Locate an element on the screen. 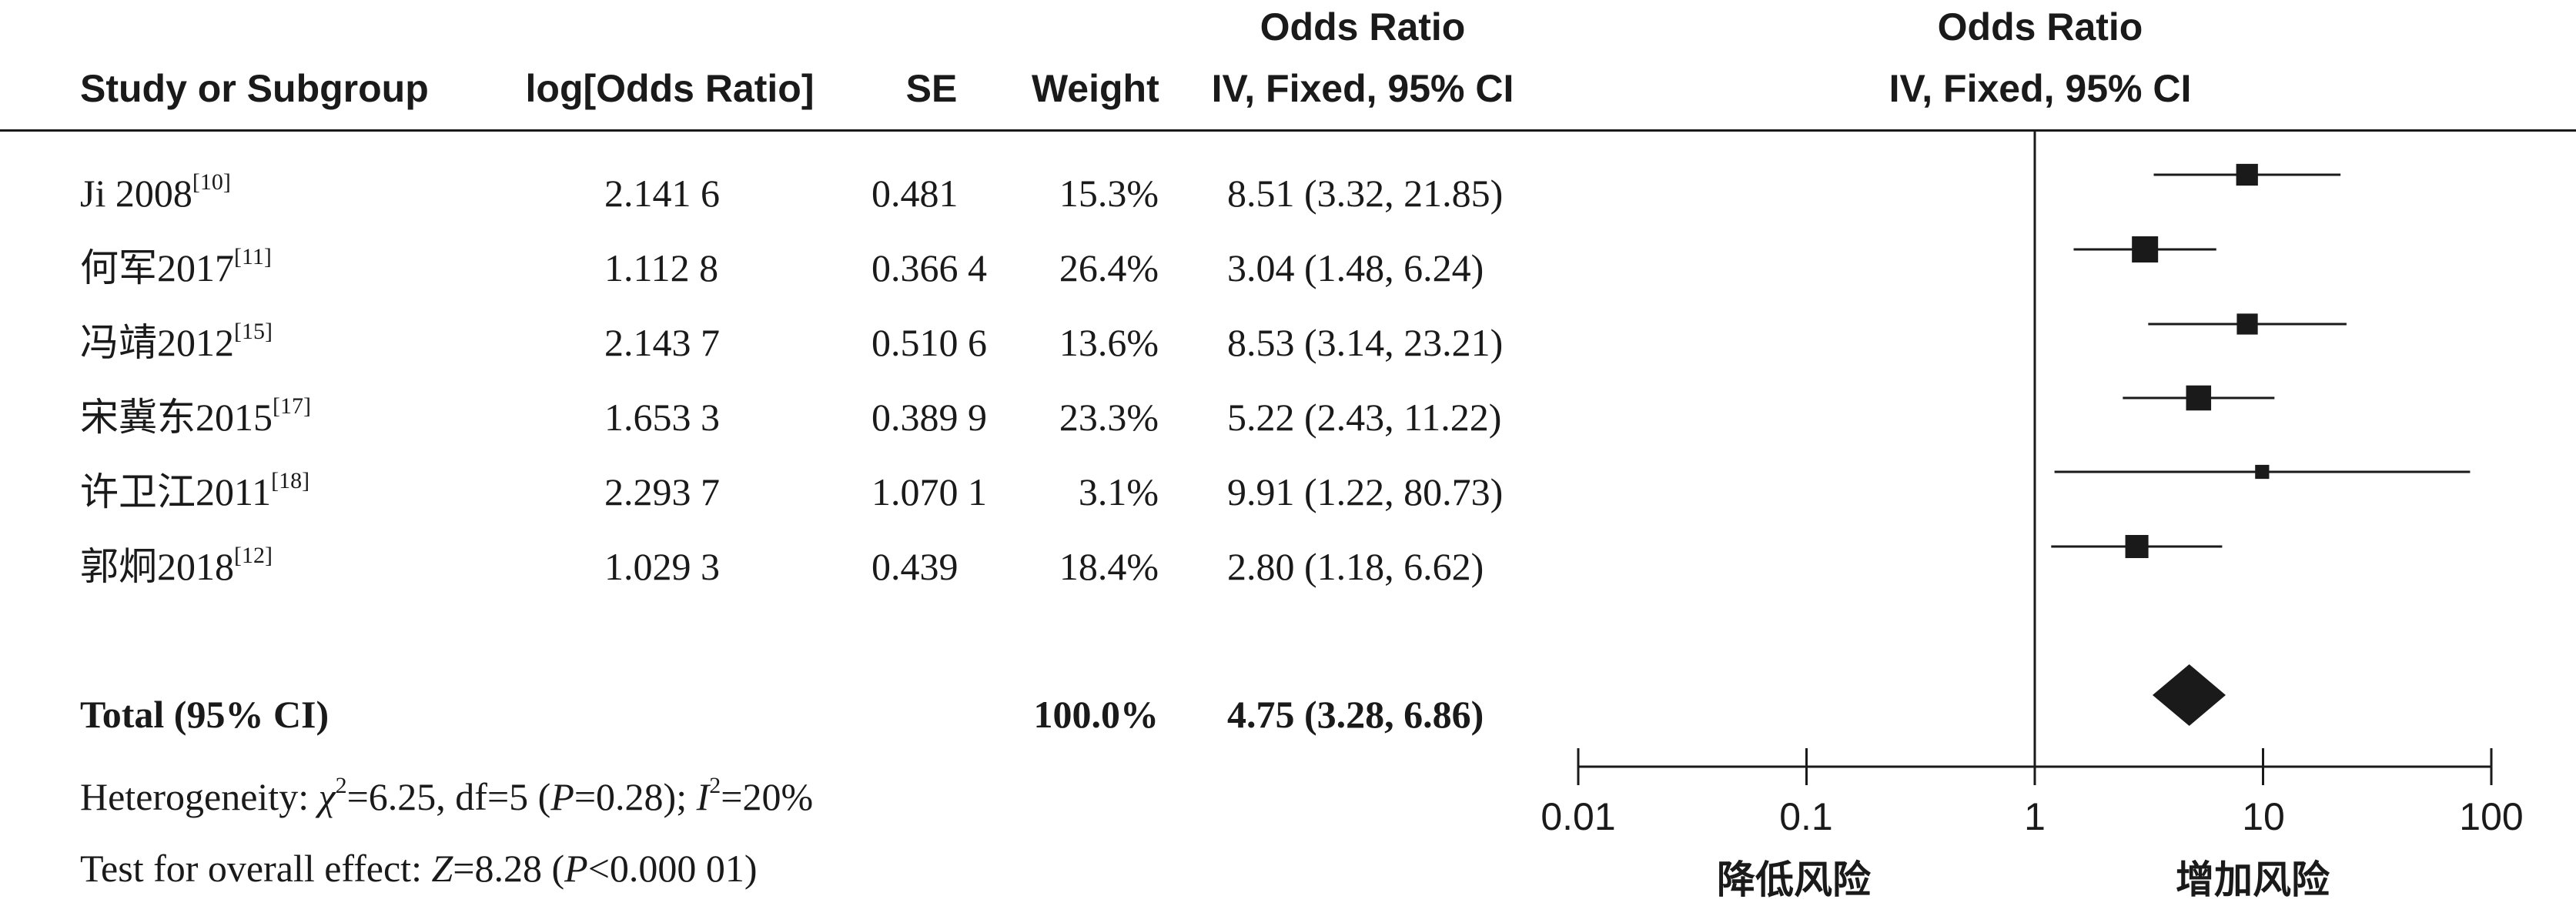  ci-value-text: 3.04 (1.48, 6.24) is located at coordinates (1356, 267).